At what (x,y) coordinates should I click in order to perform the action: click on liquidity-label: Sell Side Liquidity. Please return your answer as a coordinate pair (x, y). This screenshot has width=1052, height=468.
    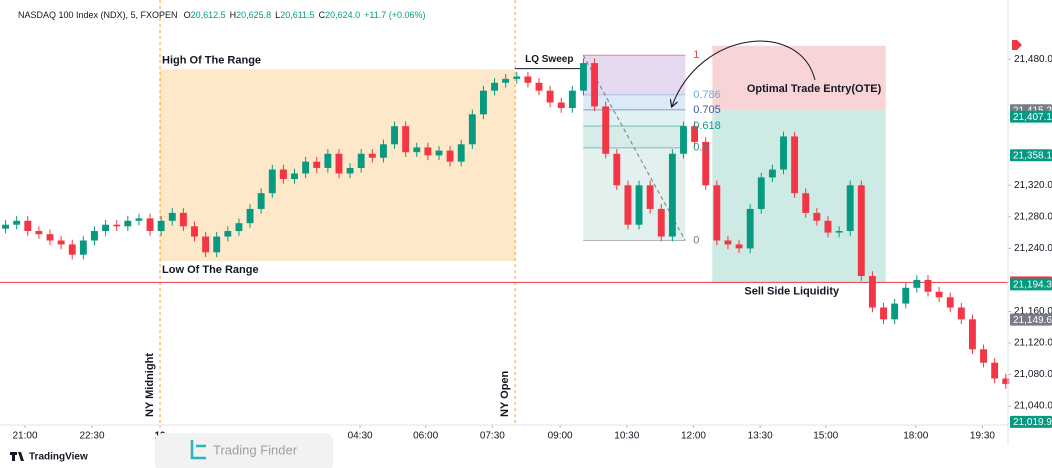
    Looking at the image, I should click on (792, 291).